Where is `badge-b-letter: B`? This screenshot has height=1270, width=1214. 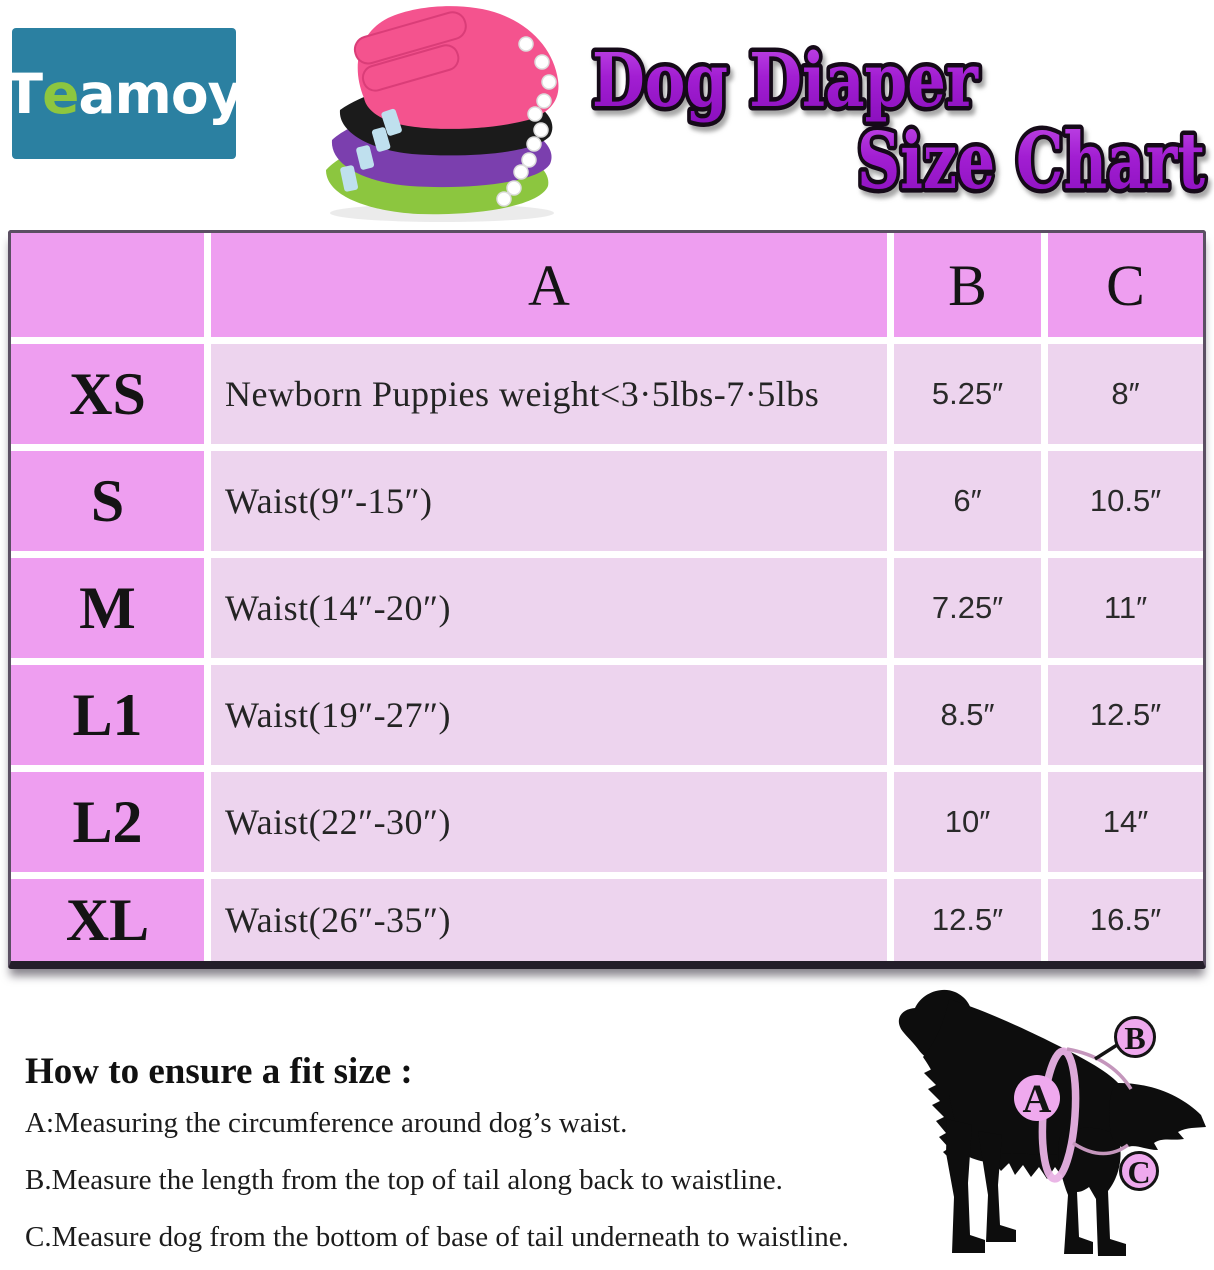 badge-b-letter: B is located at coordinates (1134, 1038).